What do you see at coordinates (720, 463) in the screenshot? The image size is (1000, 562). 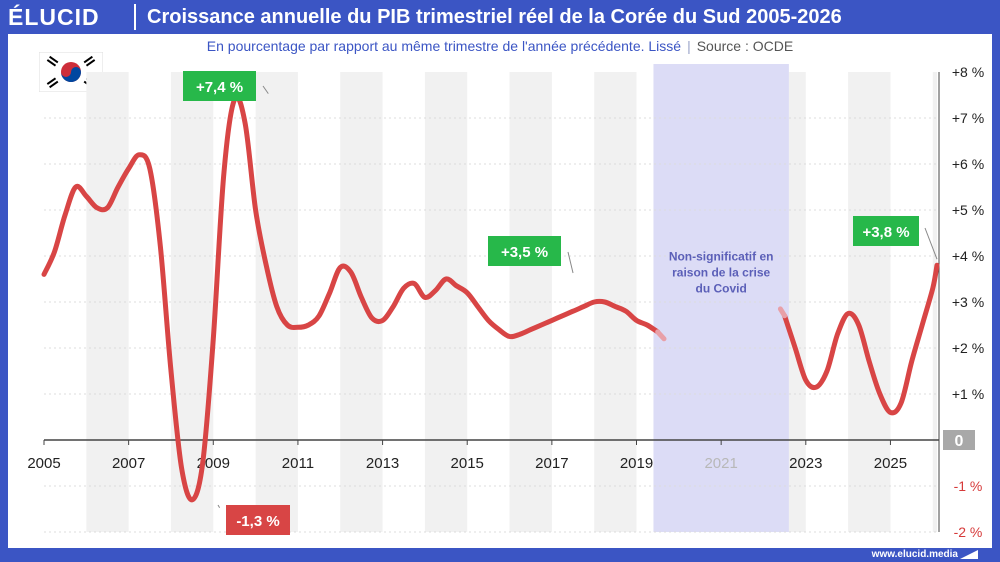 I see `x-tick-label: 2021` at bounding box center [720, 463].